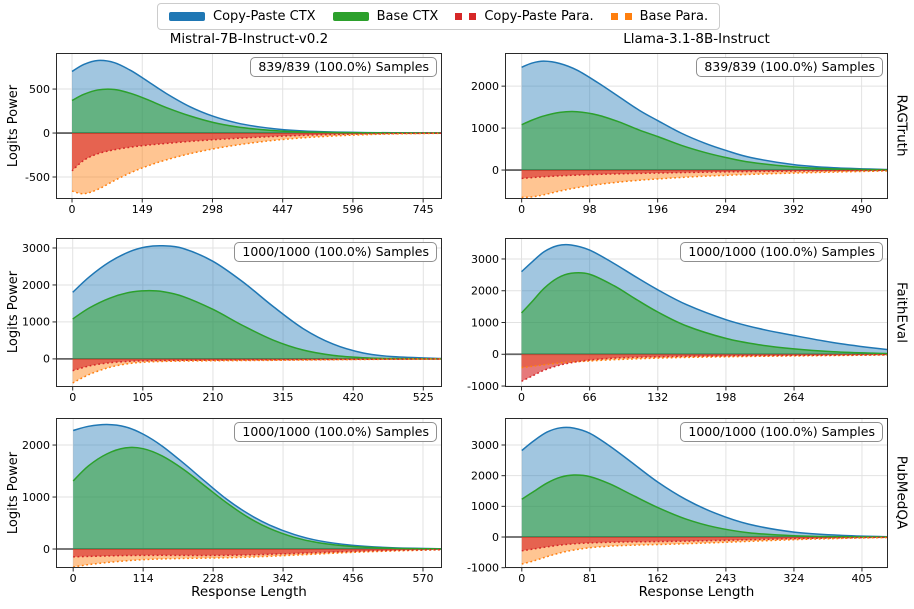 This screenshot has height=609, width=914. Describe the element at coordinates (674, 16) in the screenshot. I see `legend-label: Base Para.` at that location.